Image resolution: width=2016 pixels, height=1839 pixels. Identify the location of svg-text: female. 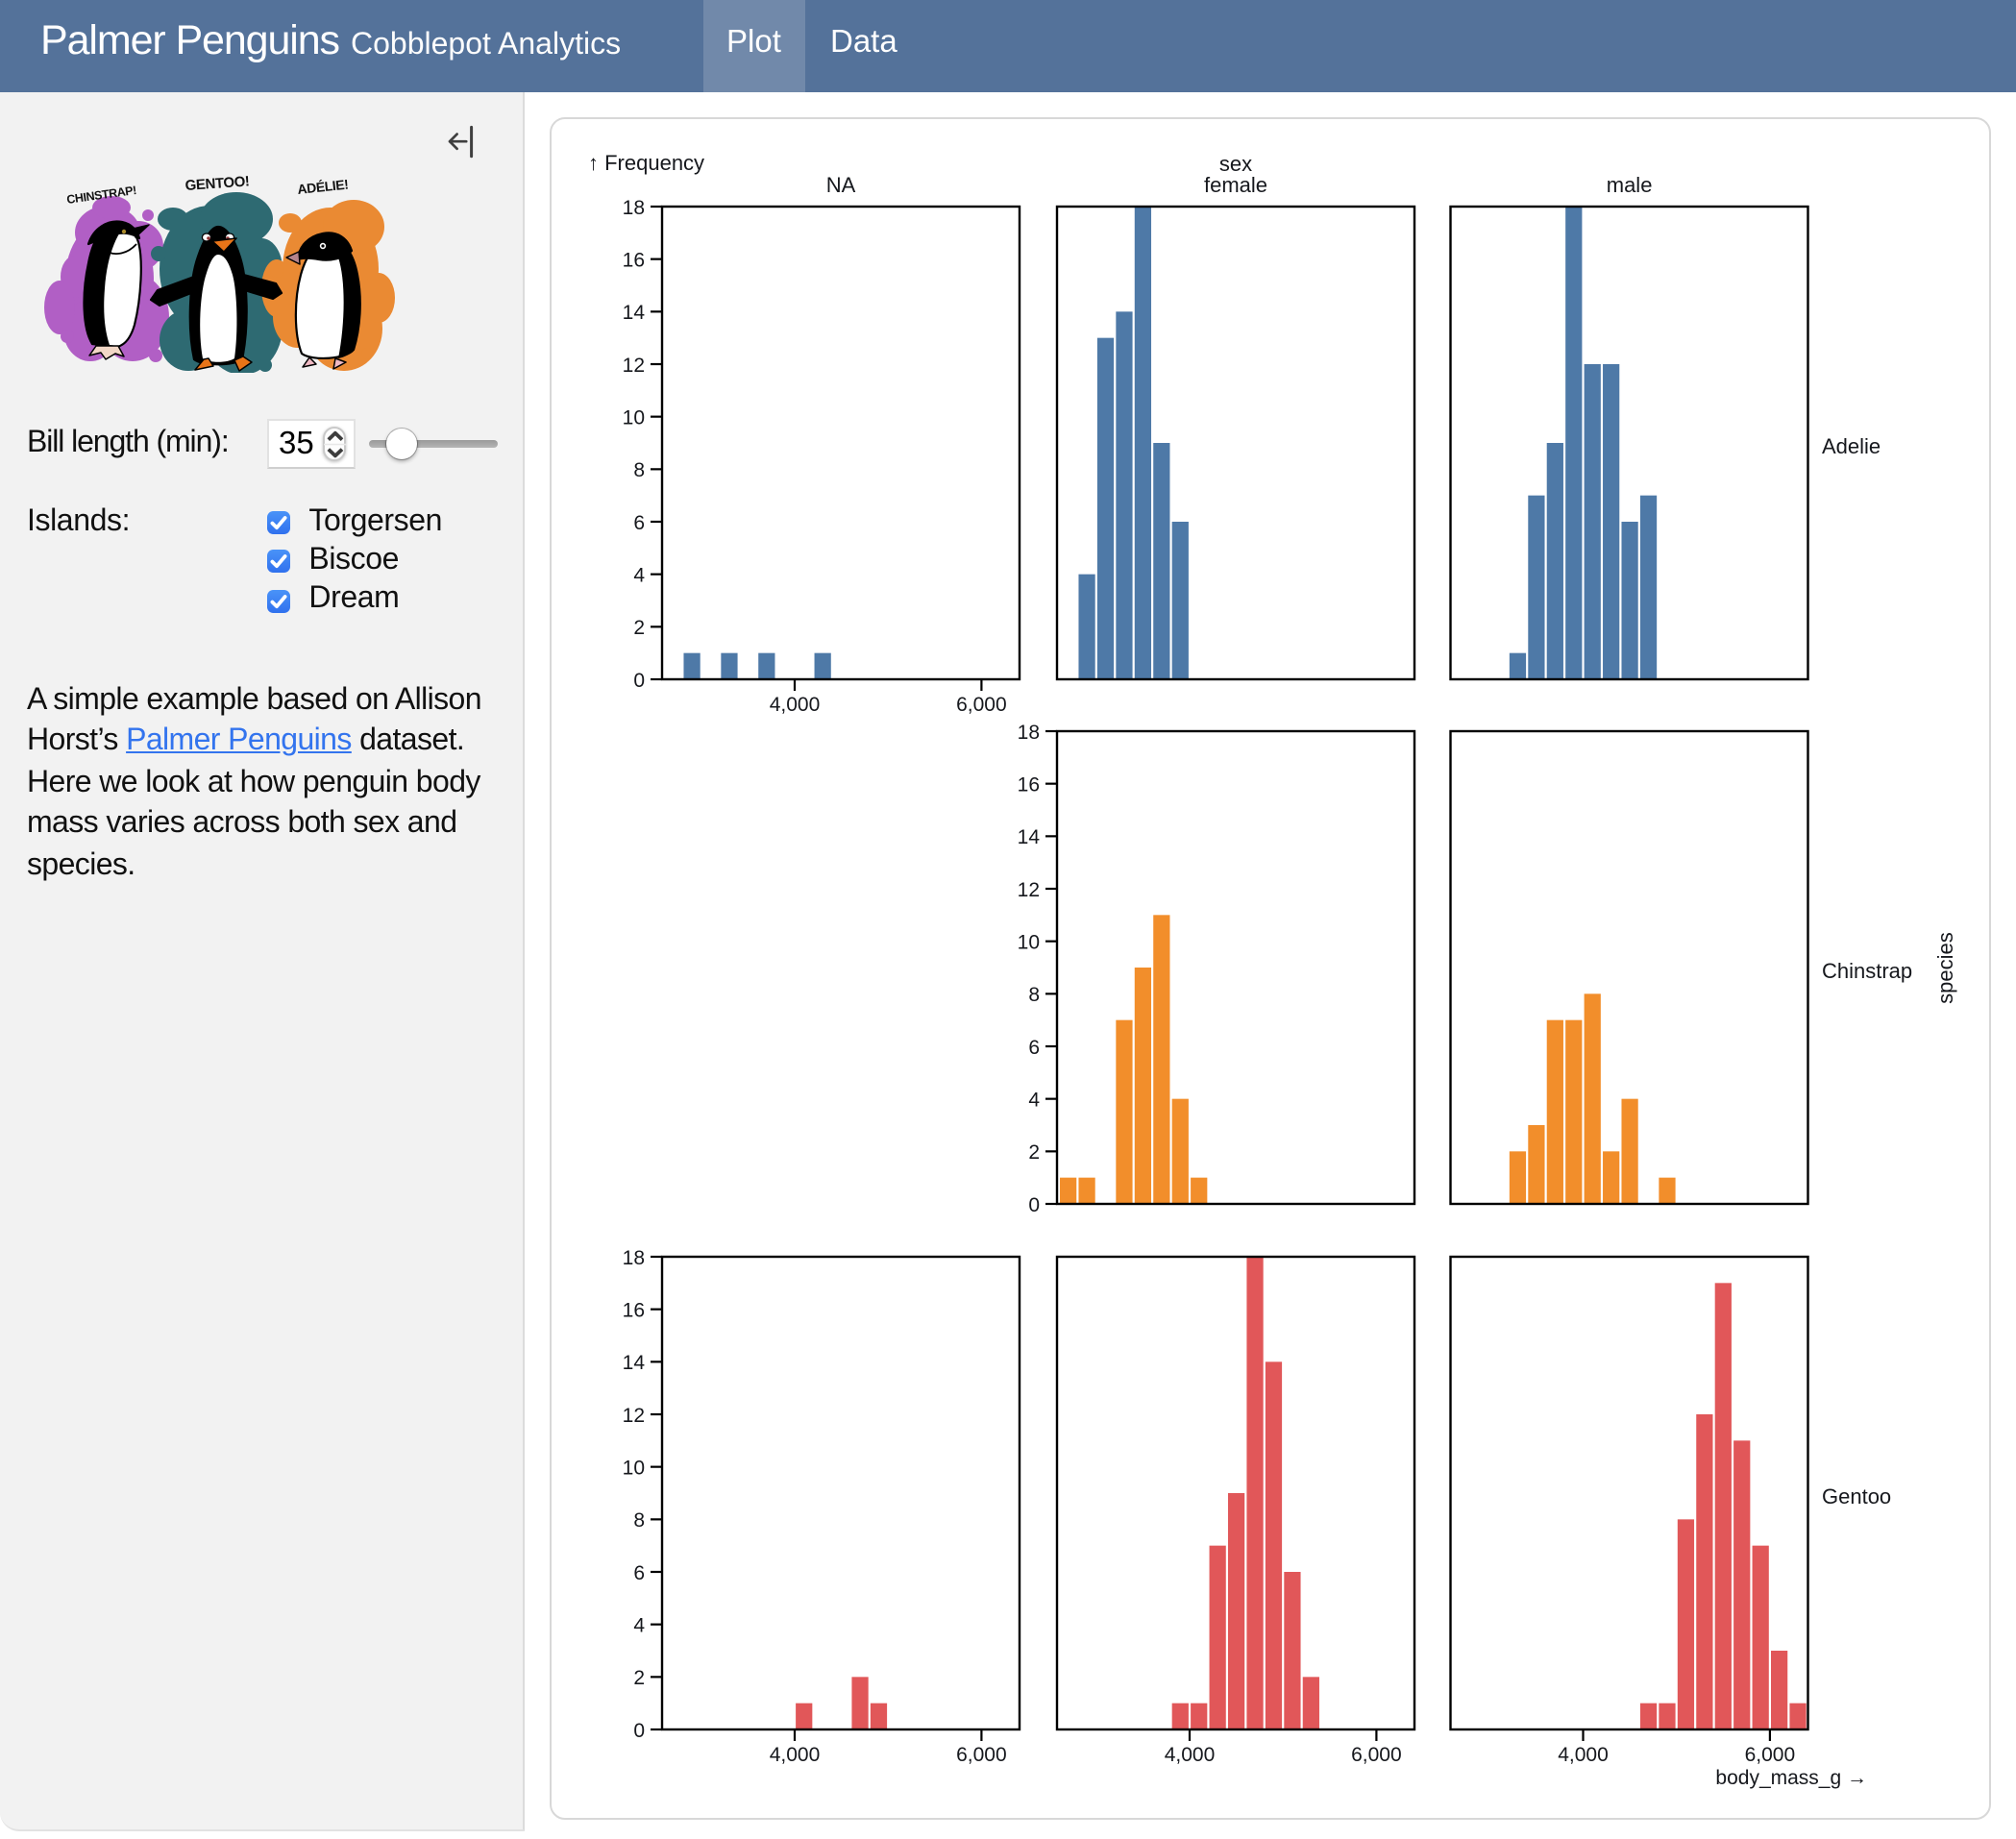
(1236, 185).